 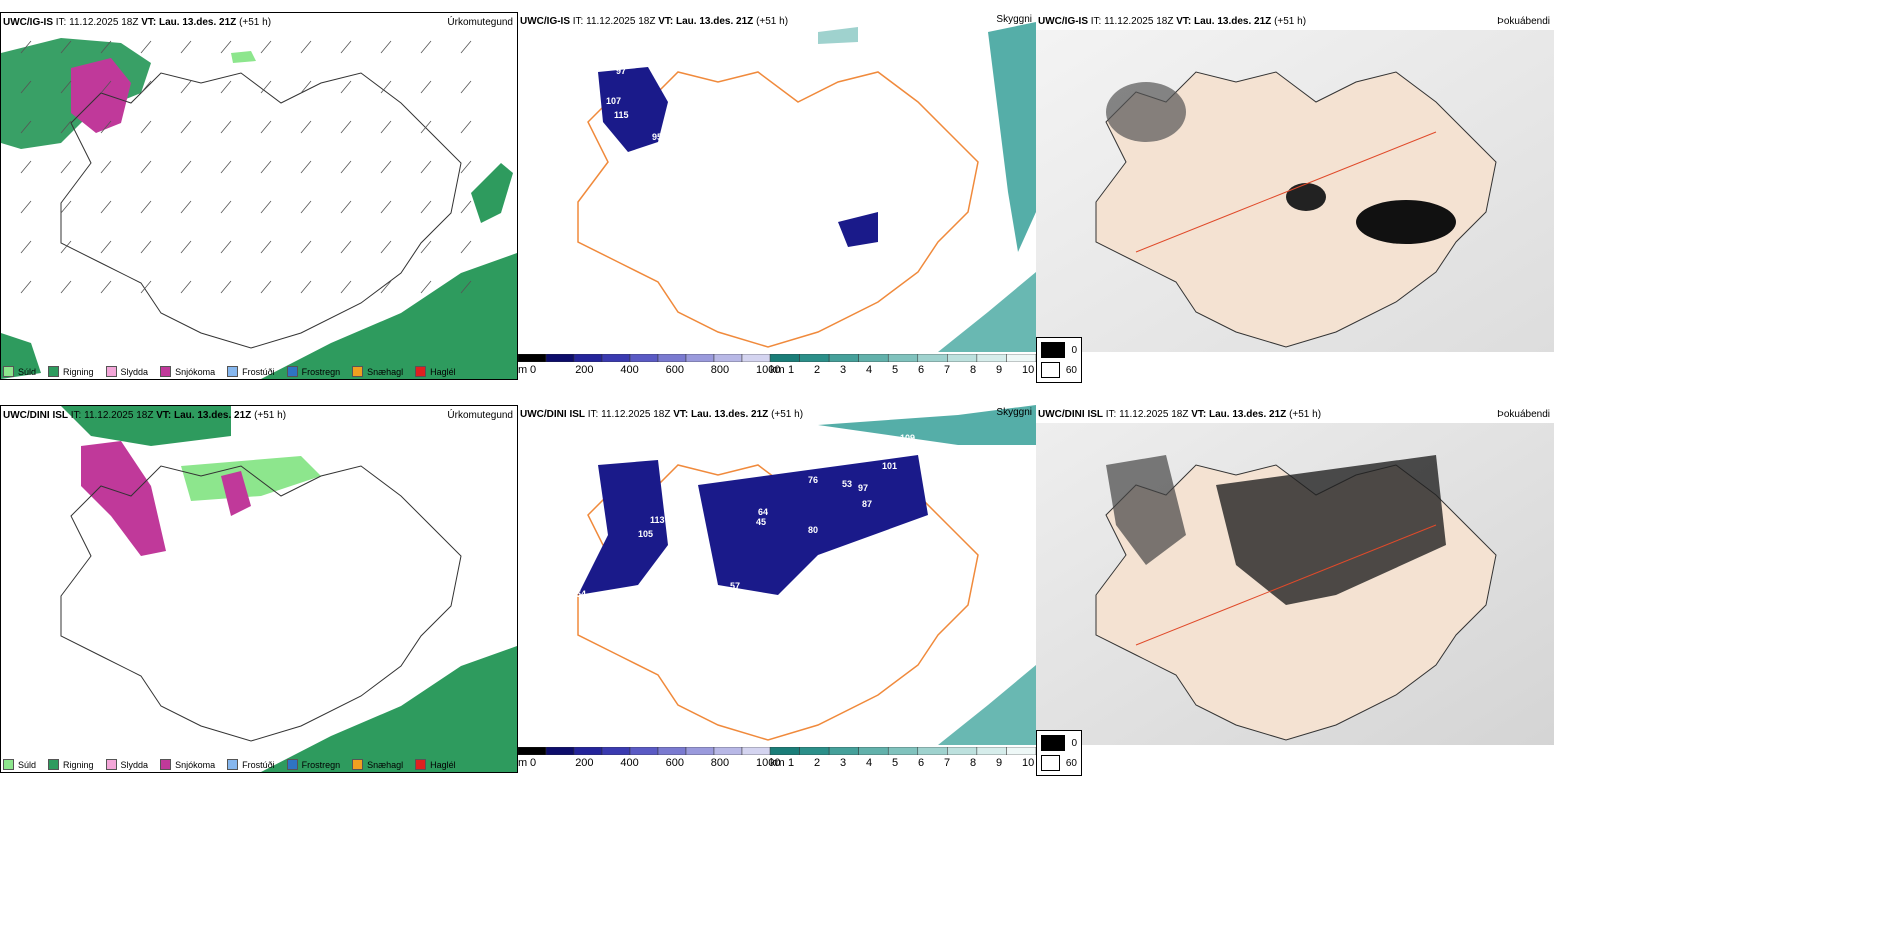 I want to click on cloud-base-label: 87, so click(x=867, y=504).